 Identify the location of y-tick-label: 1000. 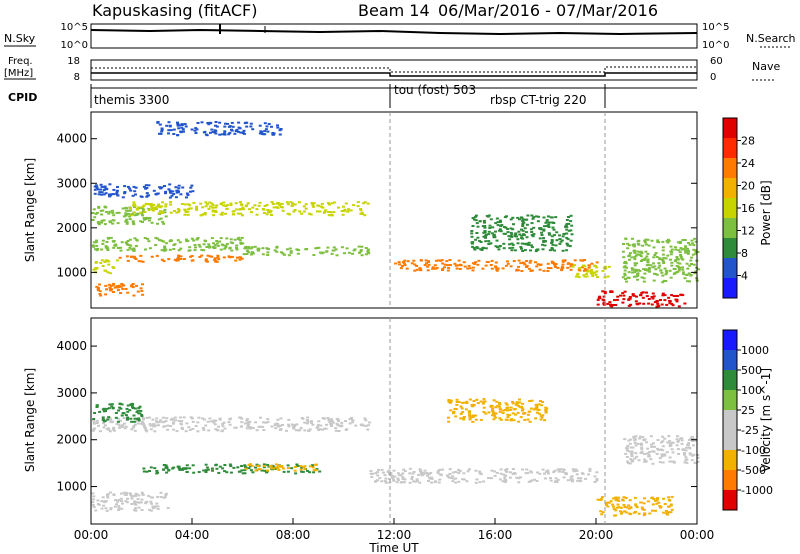
(71, 487).